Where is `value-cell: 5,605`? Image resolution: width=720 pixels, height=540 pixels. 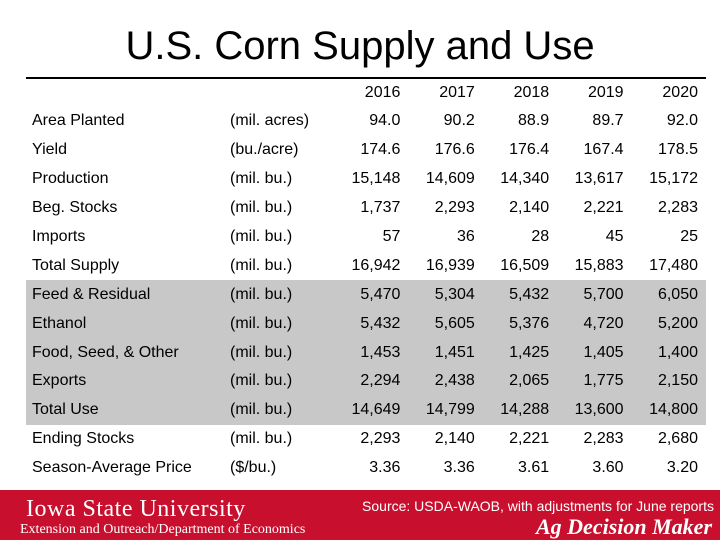 value-cell: 5,605 is located at coordinates (445, 324).